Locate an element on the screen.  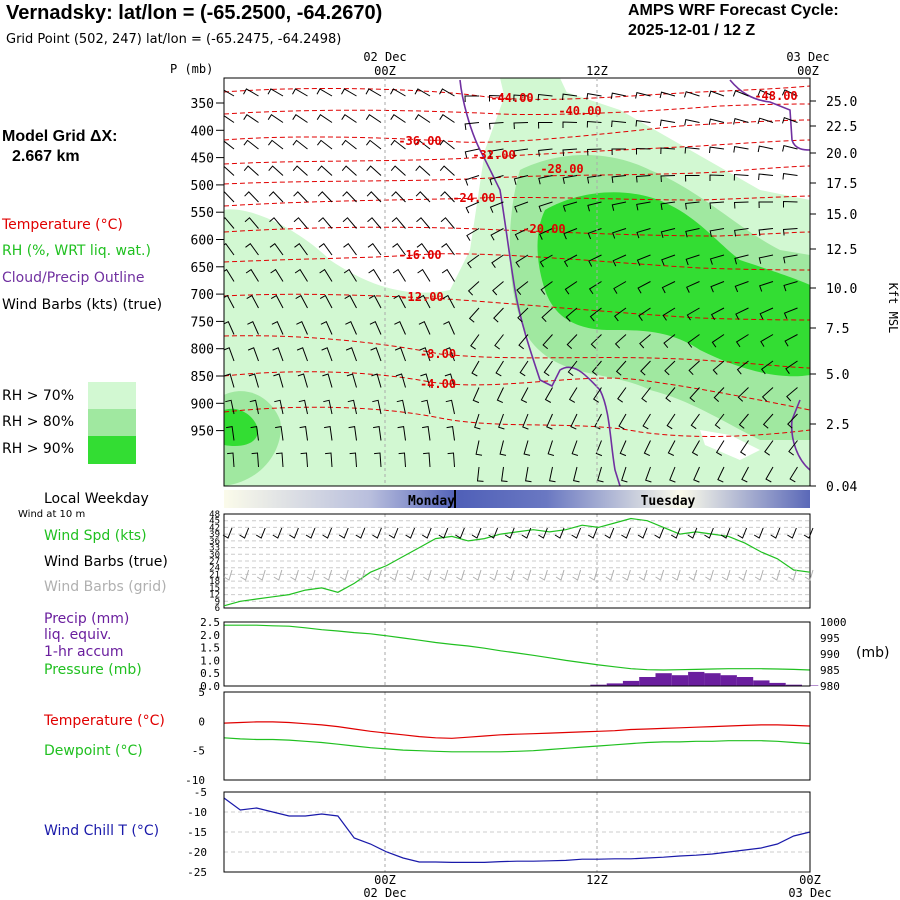
height-tick-label: 12.5 is located at coordinates (841, 250).